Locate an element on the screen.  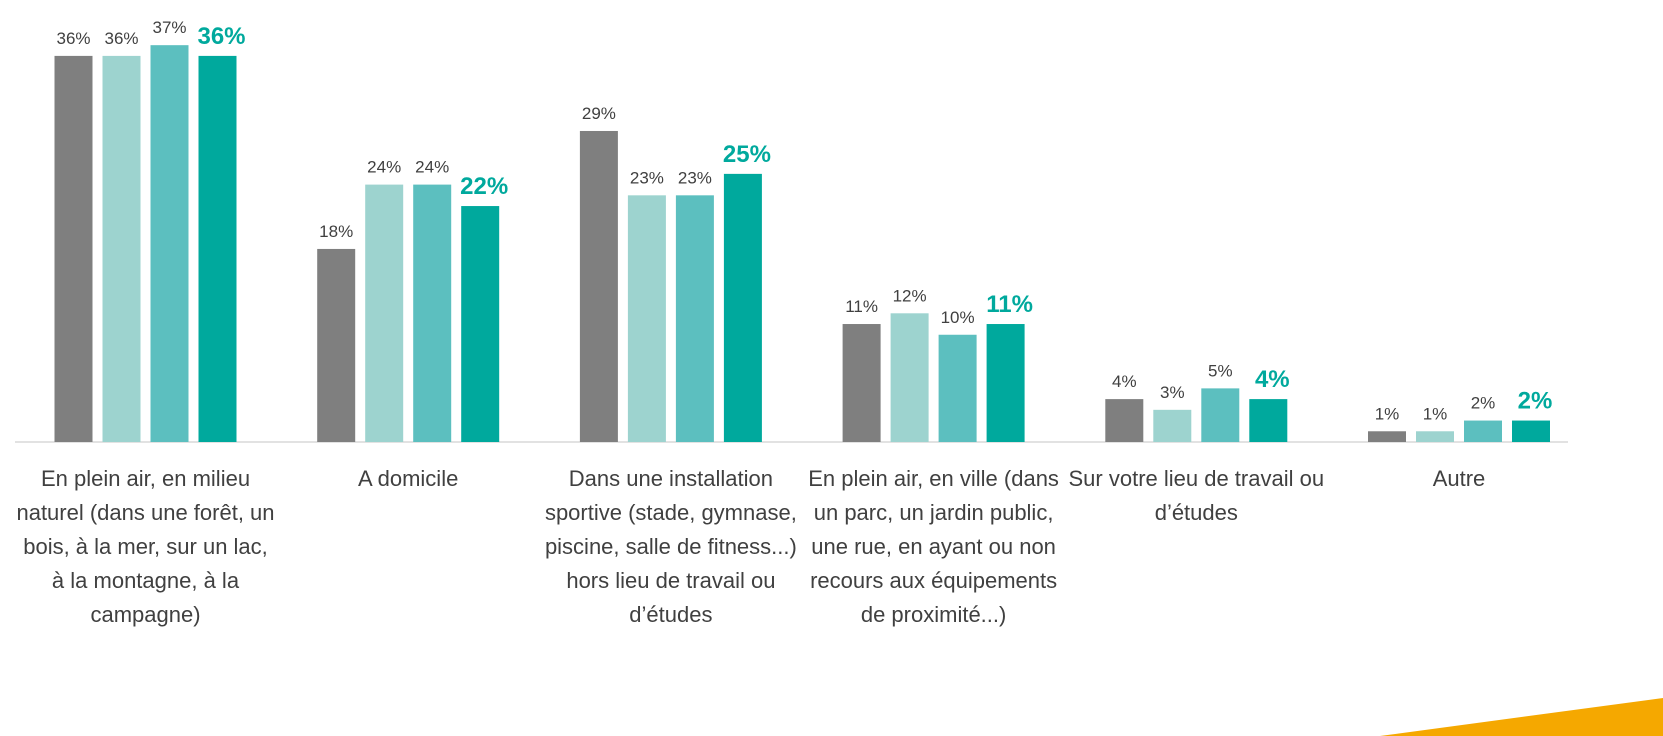
x-tick-label: A domicile is located at coordinates (408, 478).